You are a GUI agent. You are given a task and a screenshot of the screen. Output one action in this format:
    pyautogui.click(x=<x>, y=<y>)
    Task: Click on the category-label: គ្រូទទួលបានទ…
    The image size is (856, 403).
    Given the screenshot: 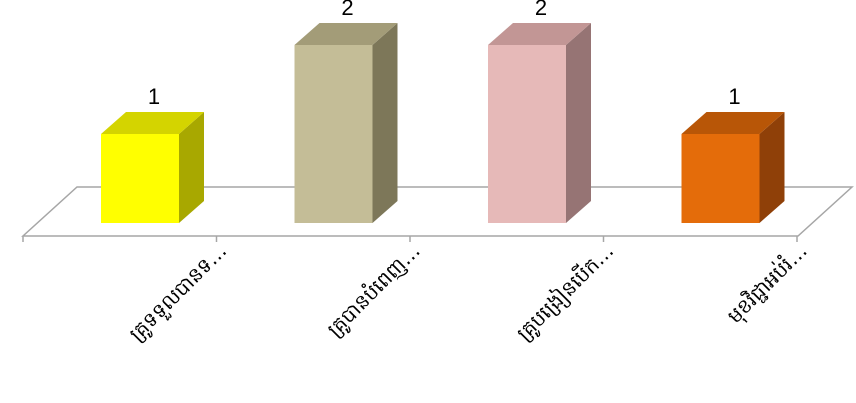 What is the action you would take?
    pyautogui.click(x=178, y=293)
    